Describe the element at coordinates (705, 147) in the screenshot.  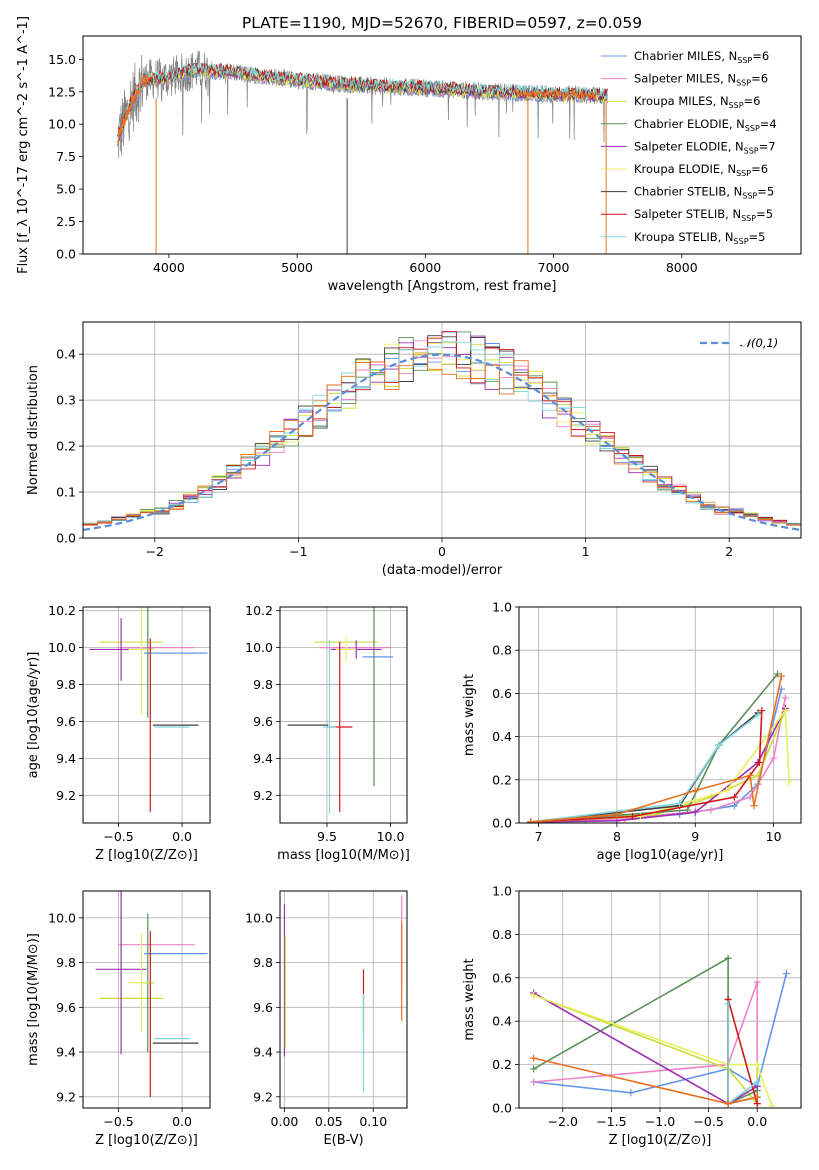
I see `legend-label: Salpeter ELODIE, NSSP=7` at that location.